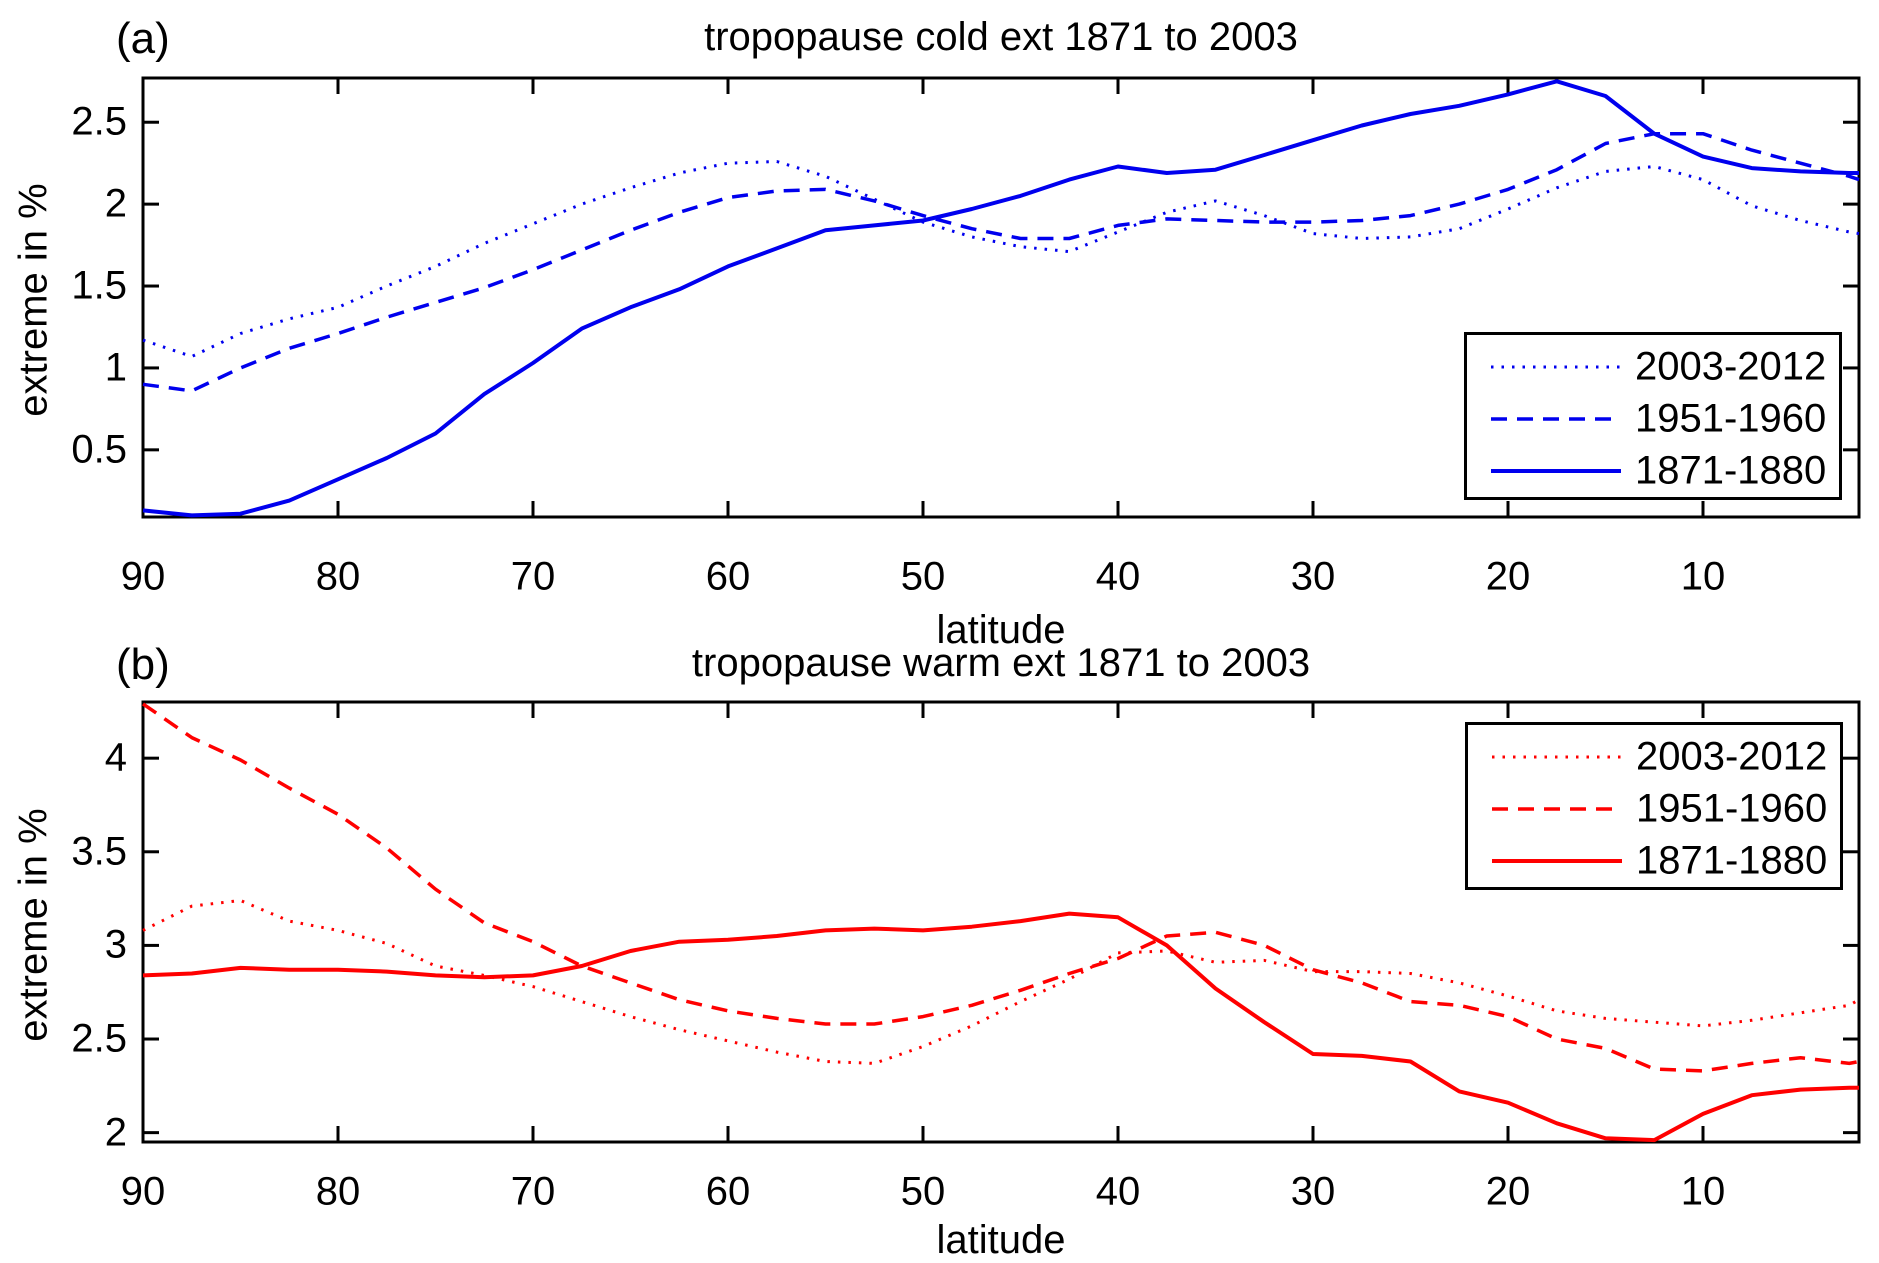  What do you see at coordinates (99, 449) in the screenshot?
I see `y-tick-label-0.5: 0.5` at bounding box center [99, 449].